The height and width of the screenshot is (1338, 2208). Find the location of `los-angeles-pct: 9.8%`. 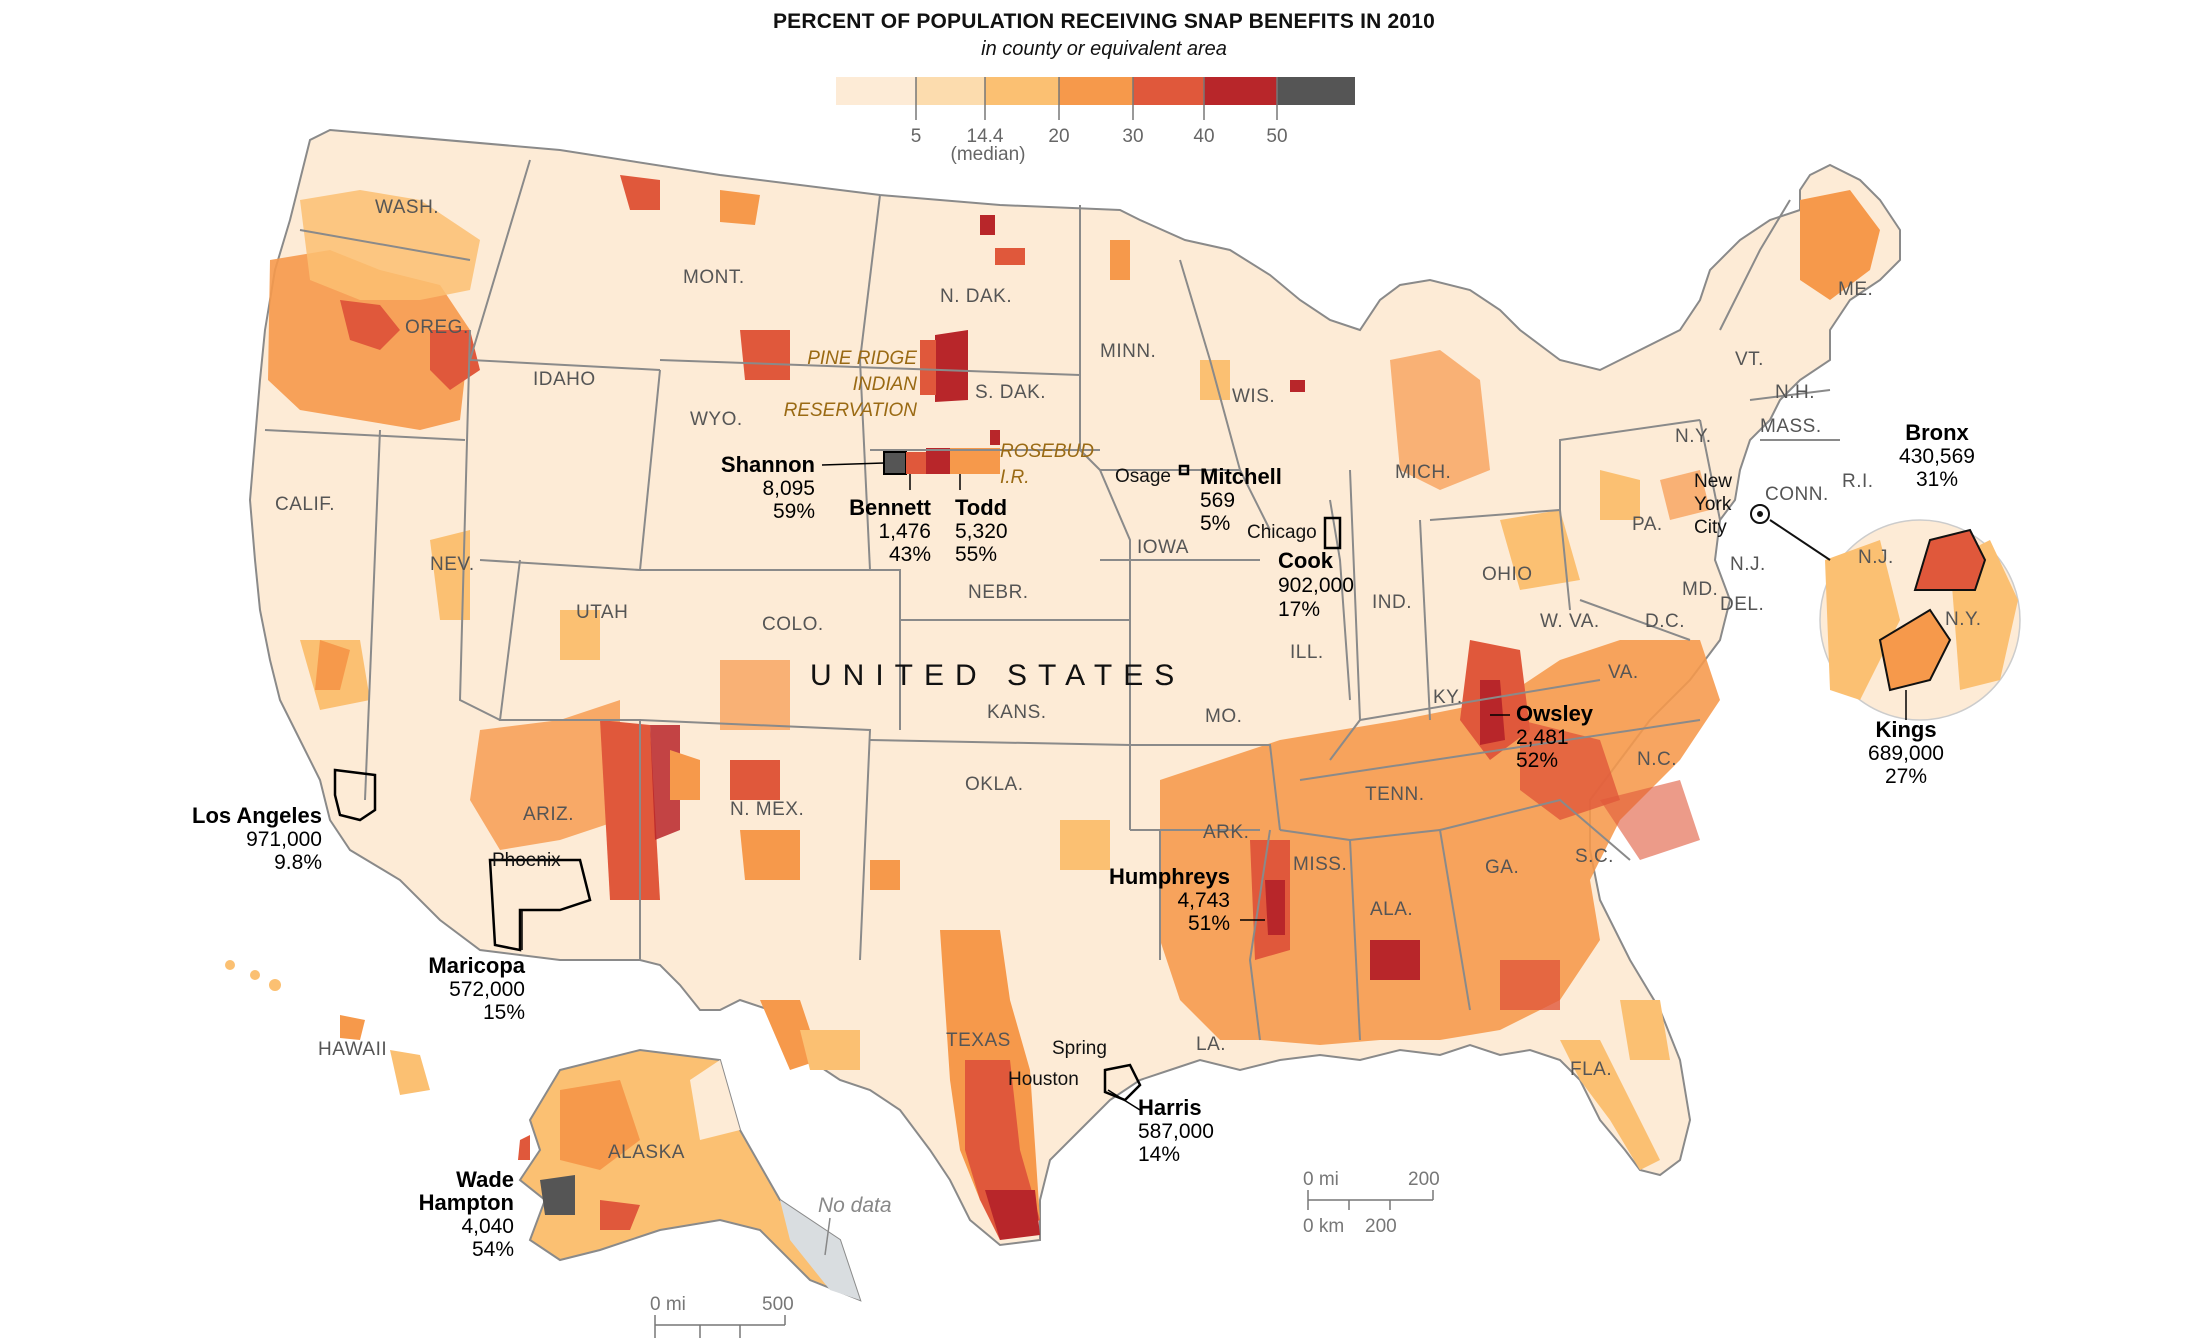

los-angeles-pct: 9.8% is located at coordinates (298, 862).